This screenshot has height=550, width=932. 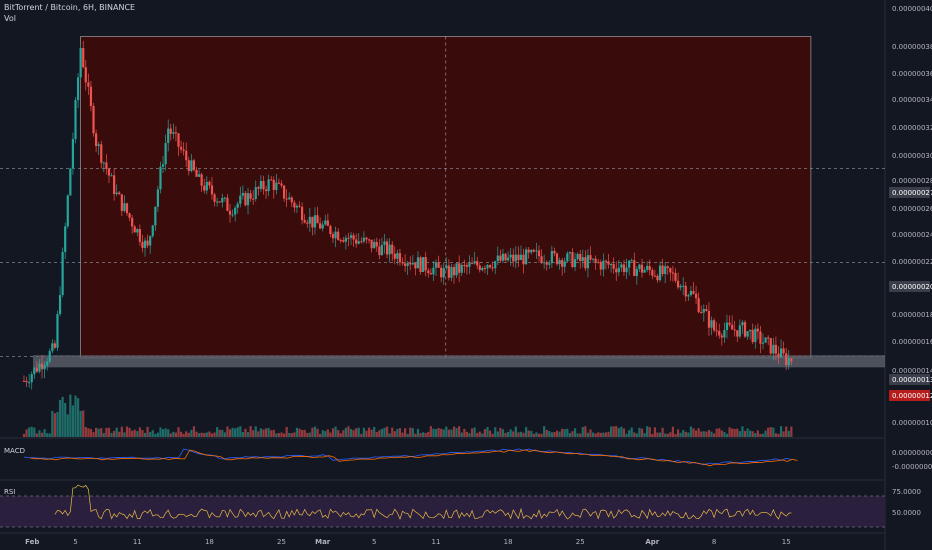 I want to click on y-tick-label: 0.00000014, so click(x=912, y=371).